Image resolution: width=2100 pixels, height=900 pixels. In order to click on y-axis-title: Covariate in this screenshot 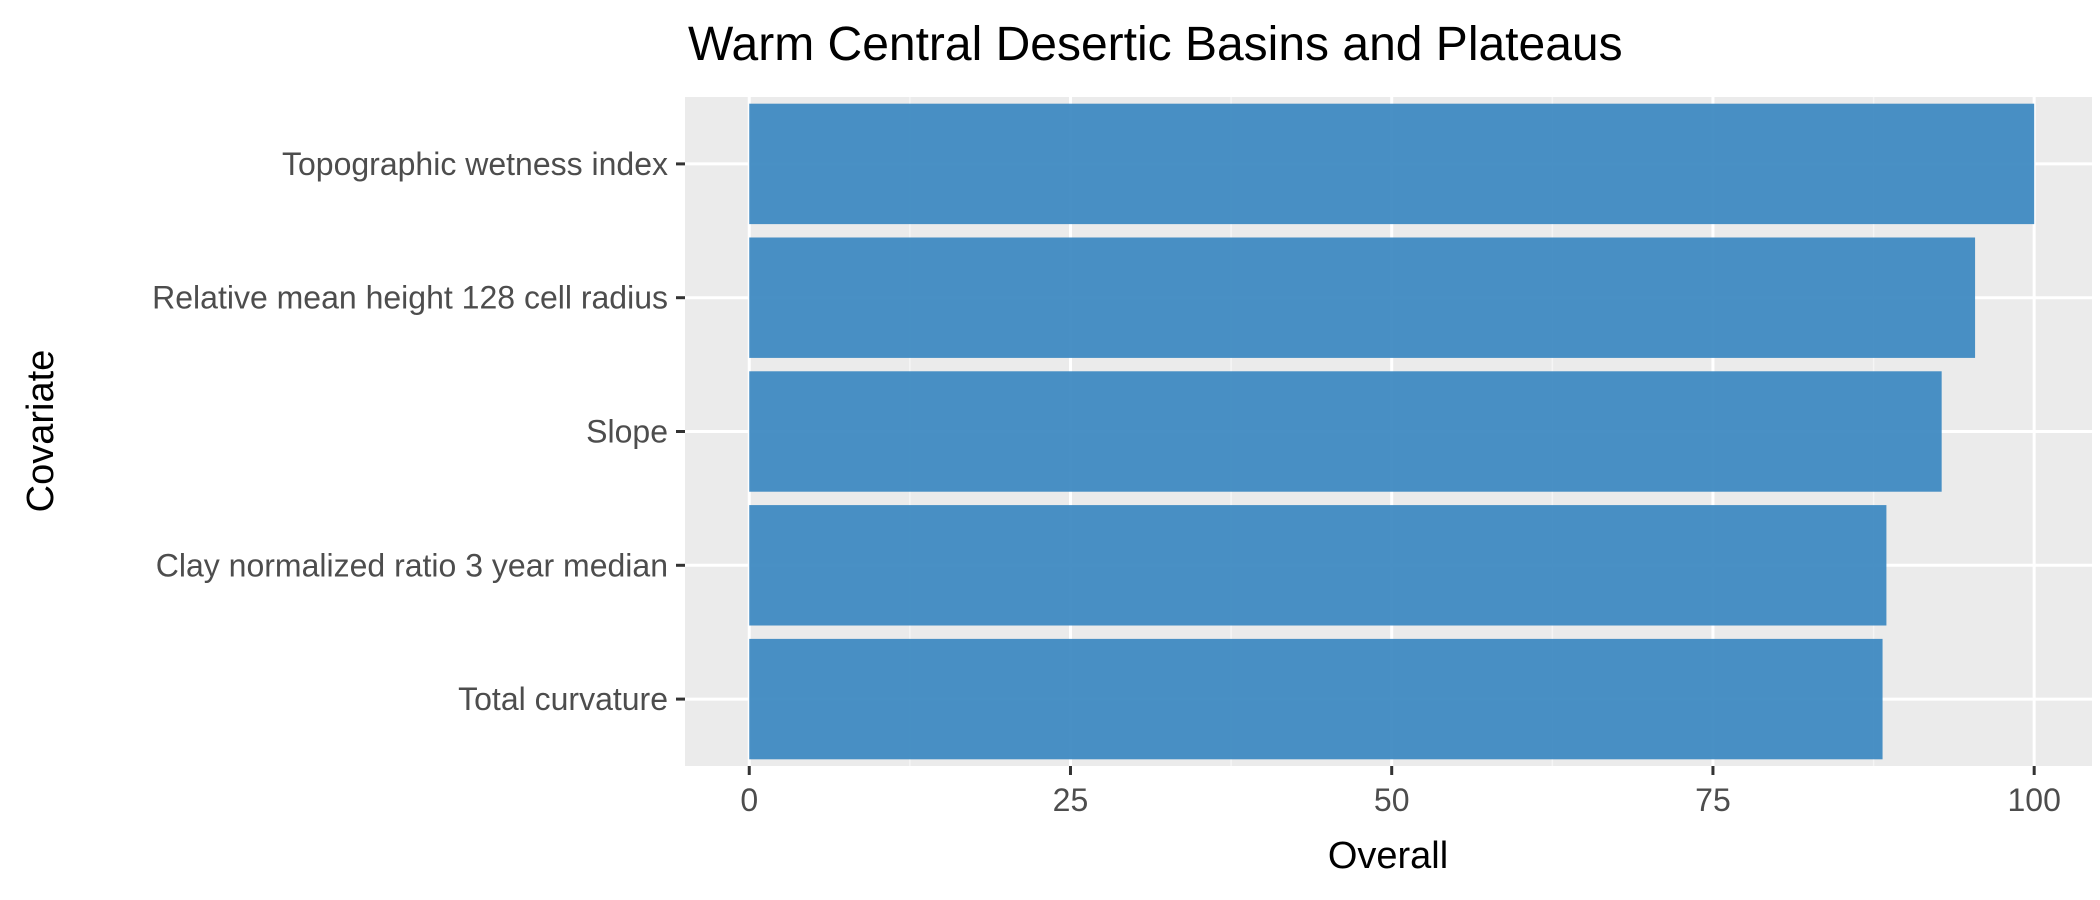, I will do `click(41, 431)`.